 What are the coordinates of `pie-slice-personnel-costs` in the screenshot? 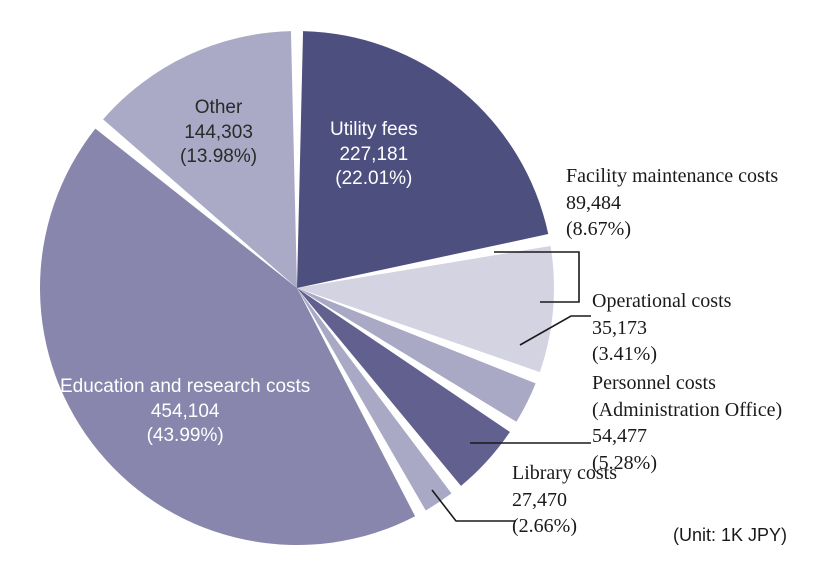 It's located at (403, 387).